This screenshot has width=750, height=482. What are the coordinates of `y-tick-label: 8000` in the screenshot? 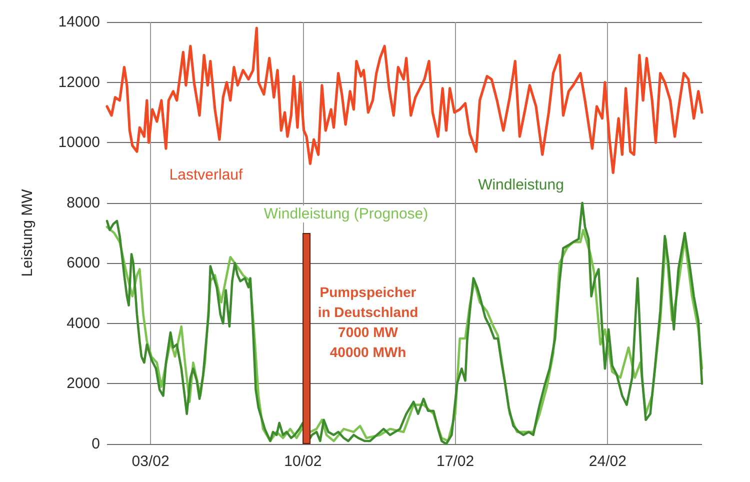 It's located at (83, 203).